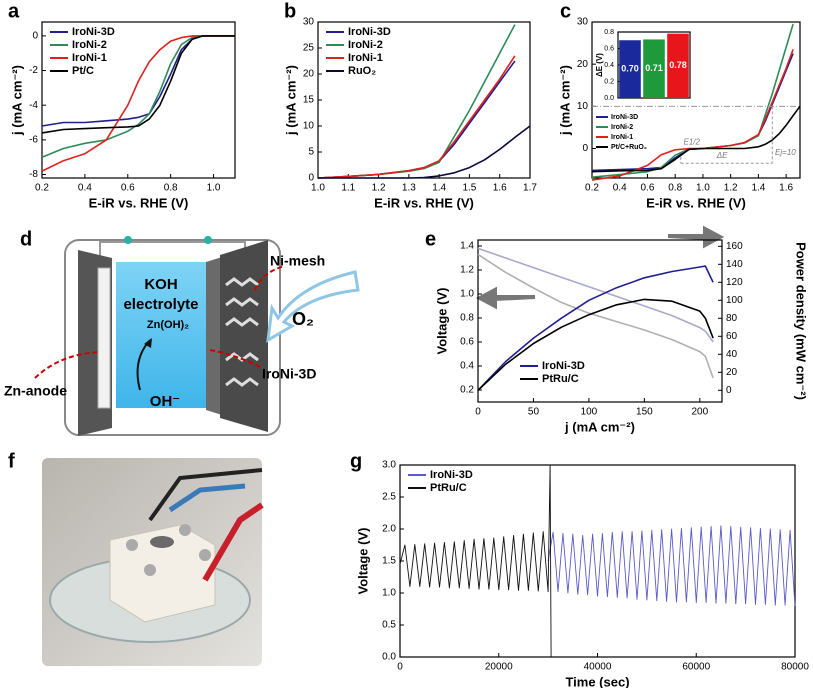 The width and height of the screenshot is (813, 688). What do you see at coordinates (467, 318) in the screenshot?
I see `y-tick-label: 0.8` at bounding box center [467, 318].